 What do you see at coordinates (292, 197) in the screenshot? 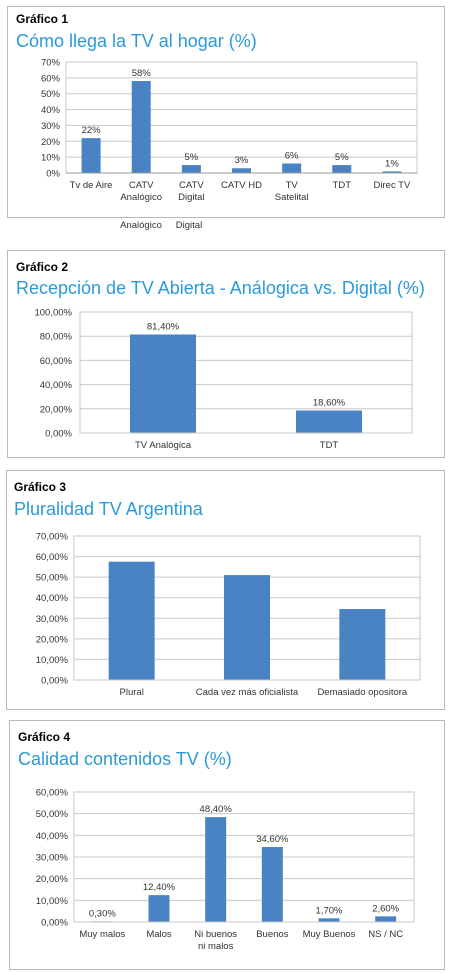
I see `x-tick-label: Satelital` at bounding box center [292, 197].